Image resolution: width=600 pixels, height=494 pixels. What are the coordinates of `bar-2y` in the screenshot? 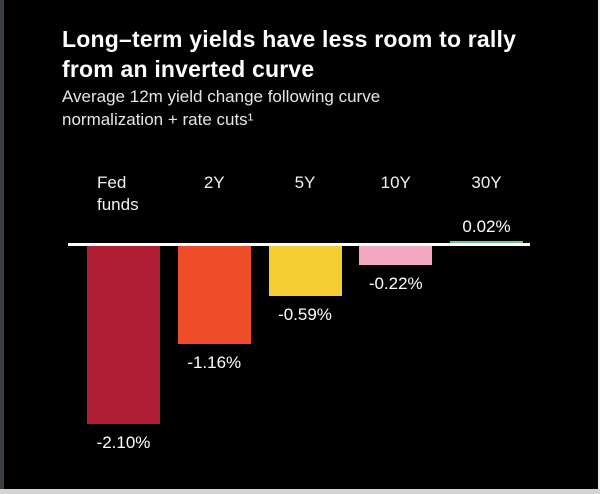 It's located at (214, 295).